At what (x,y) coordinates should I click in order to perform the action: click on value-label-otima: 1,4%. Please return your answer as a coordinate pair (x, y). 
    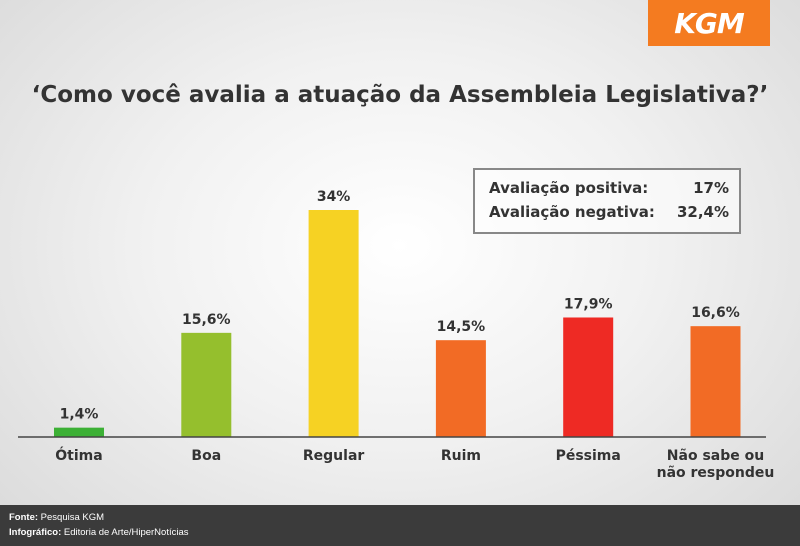
    Looking at the image, I should click on (79, 415).